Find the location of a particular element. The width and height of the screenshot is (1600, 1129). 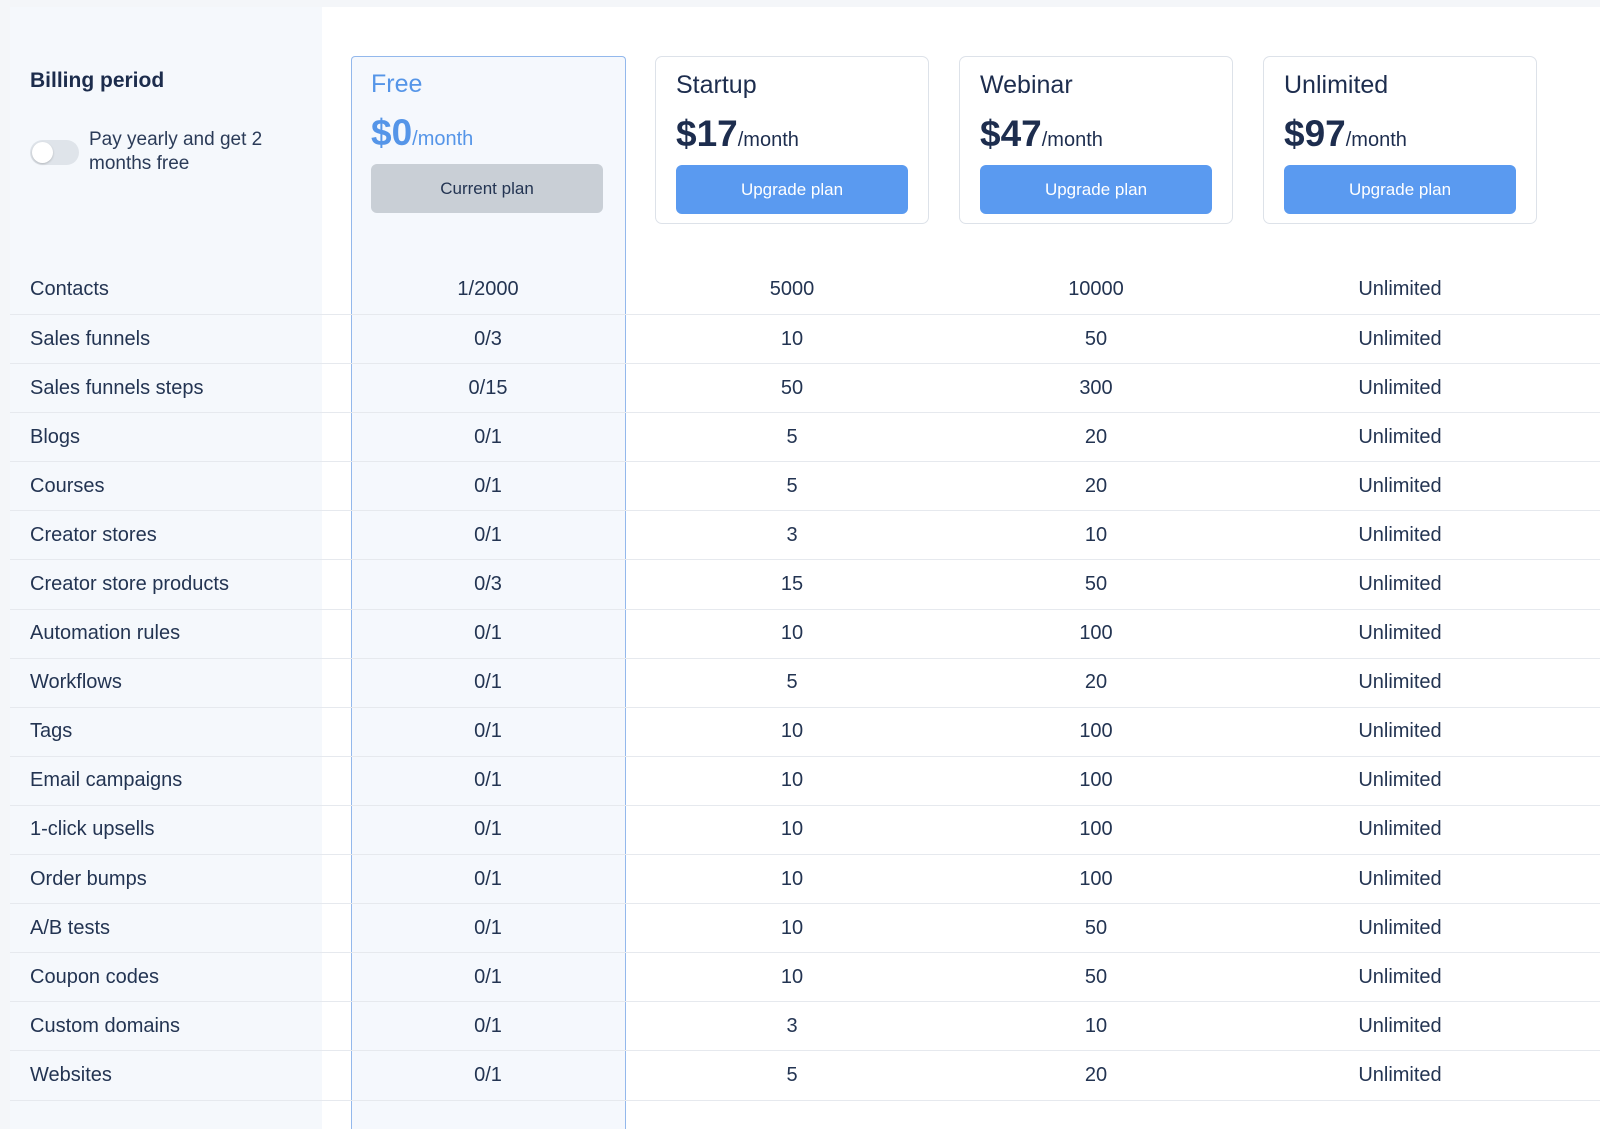

billing-toggle-row: Pay yearly and get 2 months free is located at coordinates (159, 152).